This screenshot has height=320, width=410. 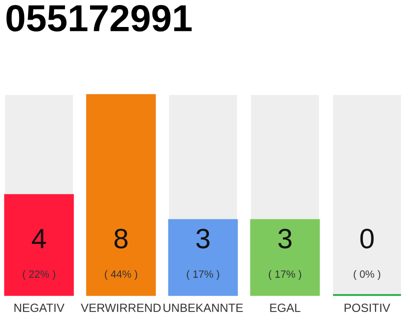 What do you see at coordinates (121, 275) in the screenshot?
I see `annotation: ( 44% )` at bounding box center [121, 275].